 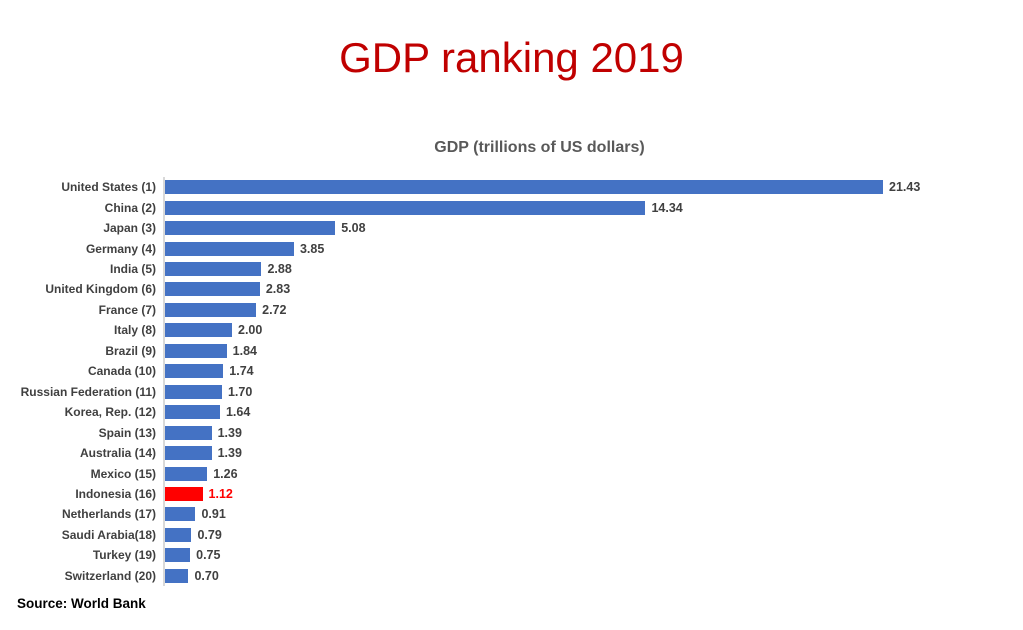 I want to click on category-label: Indonesia (16), so click(x=115, y=494).